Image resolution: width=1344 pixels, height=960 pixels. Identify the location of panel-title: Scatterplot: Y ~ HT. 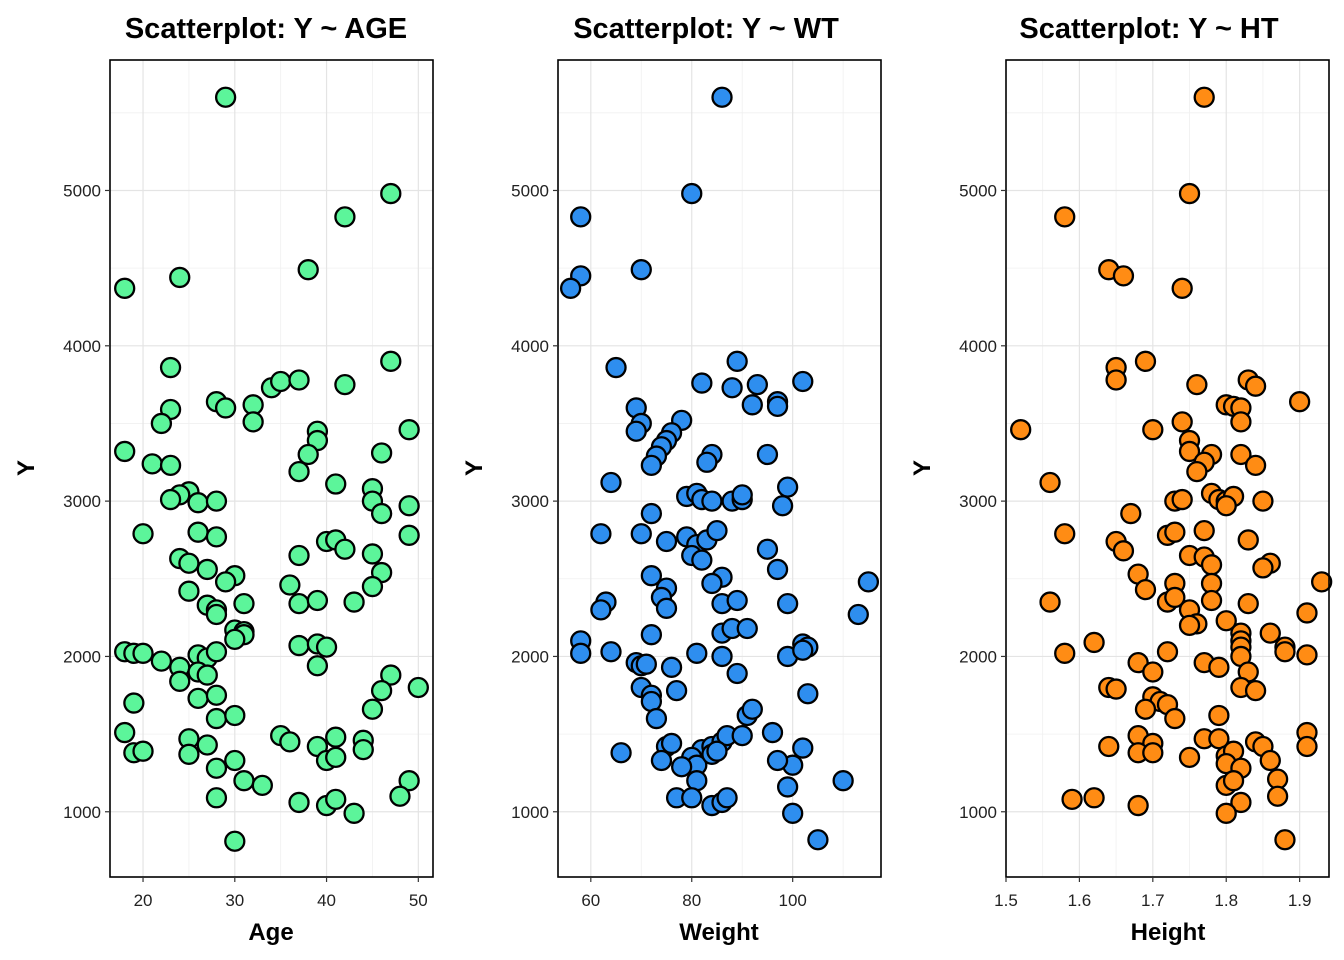
(1148, 29).